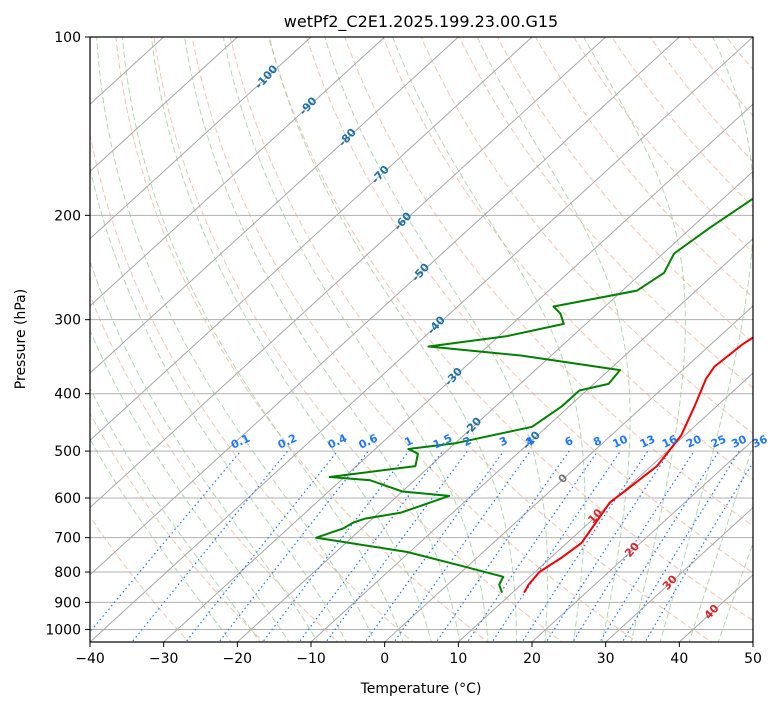  Describe the element at coordinates (311, 659) in the screenshot. I see `x-tick-label: −10` at that location.